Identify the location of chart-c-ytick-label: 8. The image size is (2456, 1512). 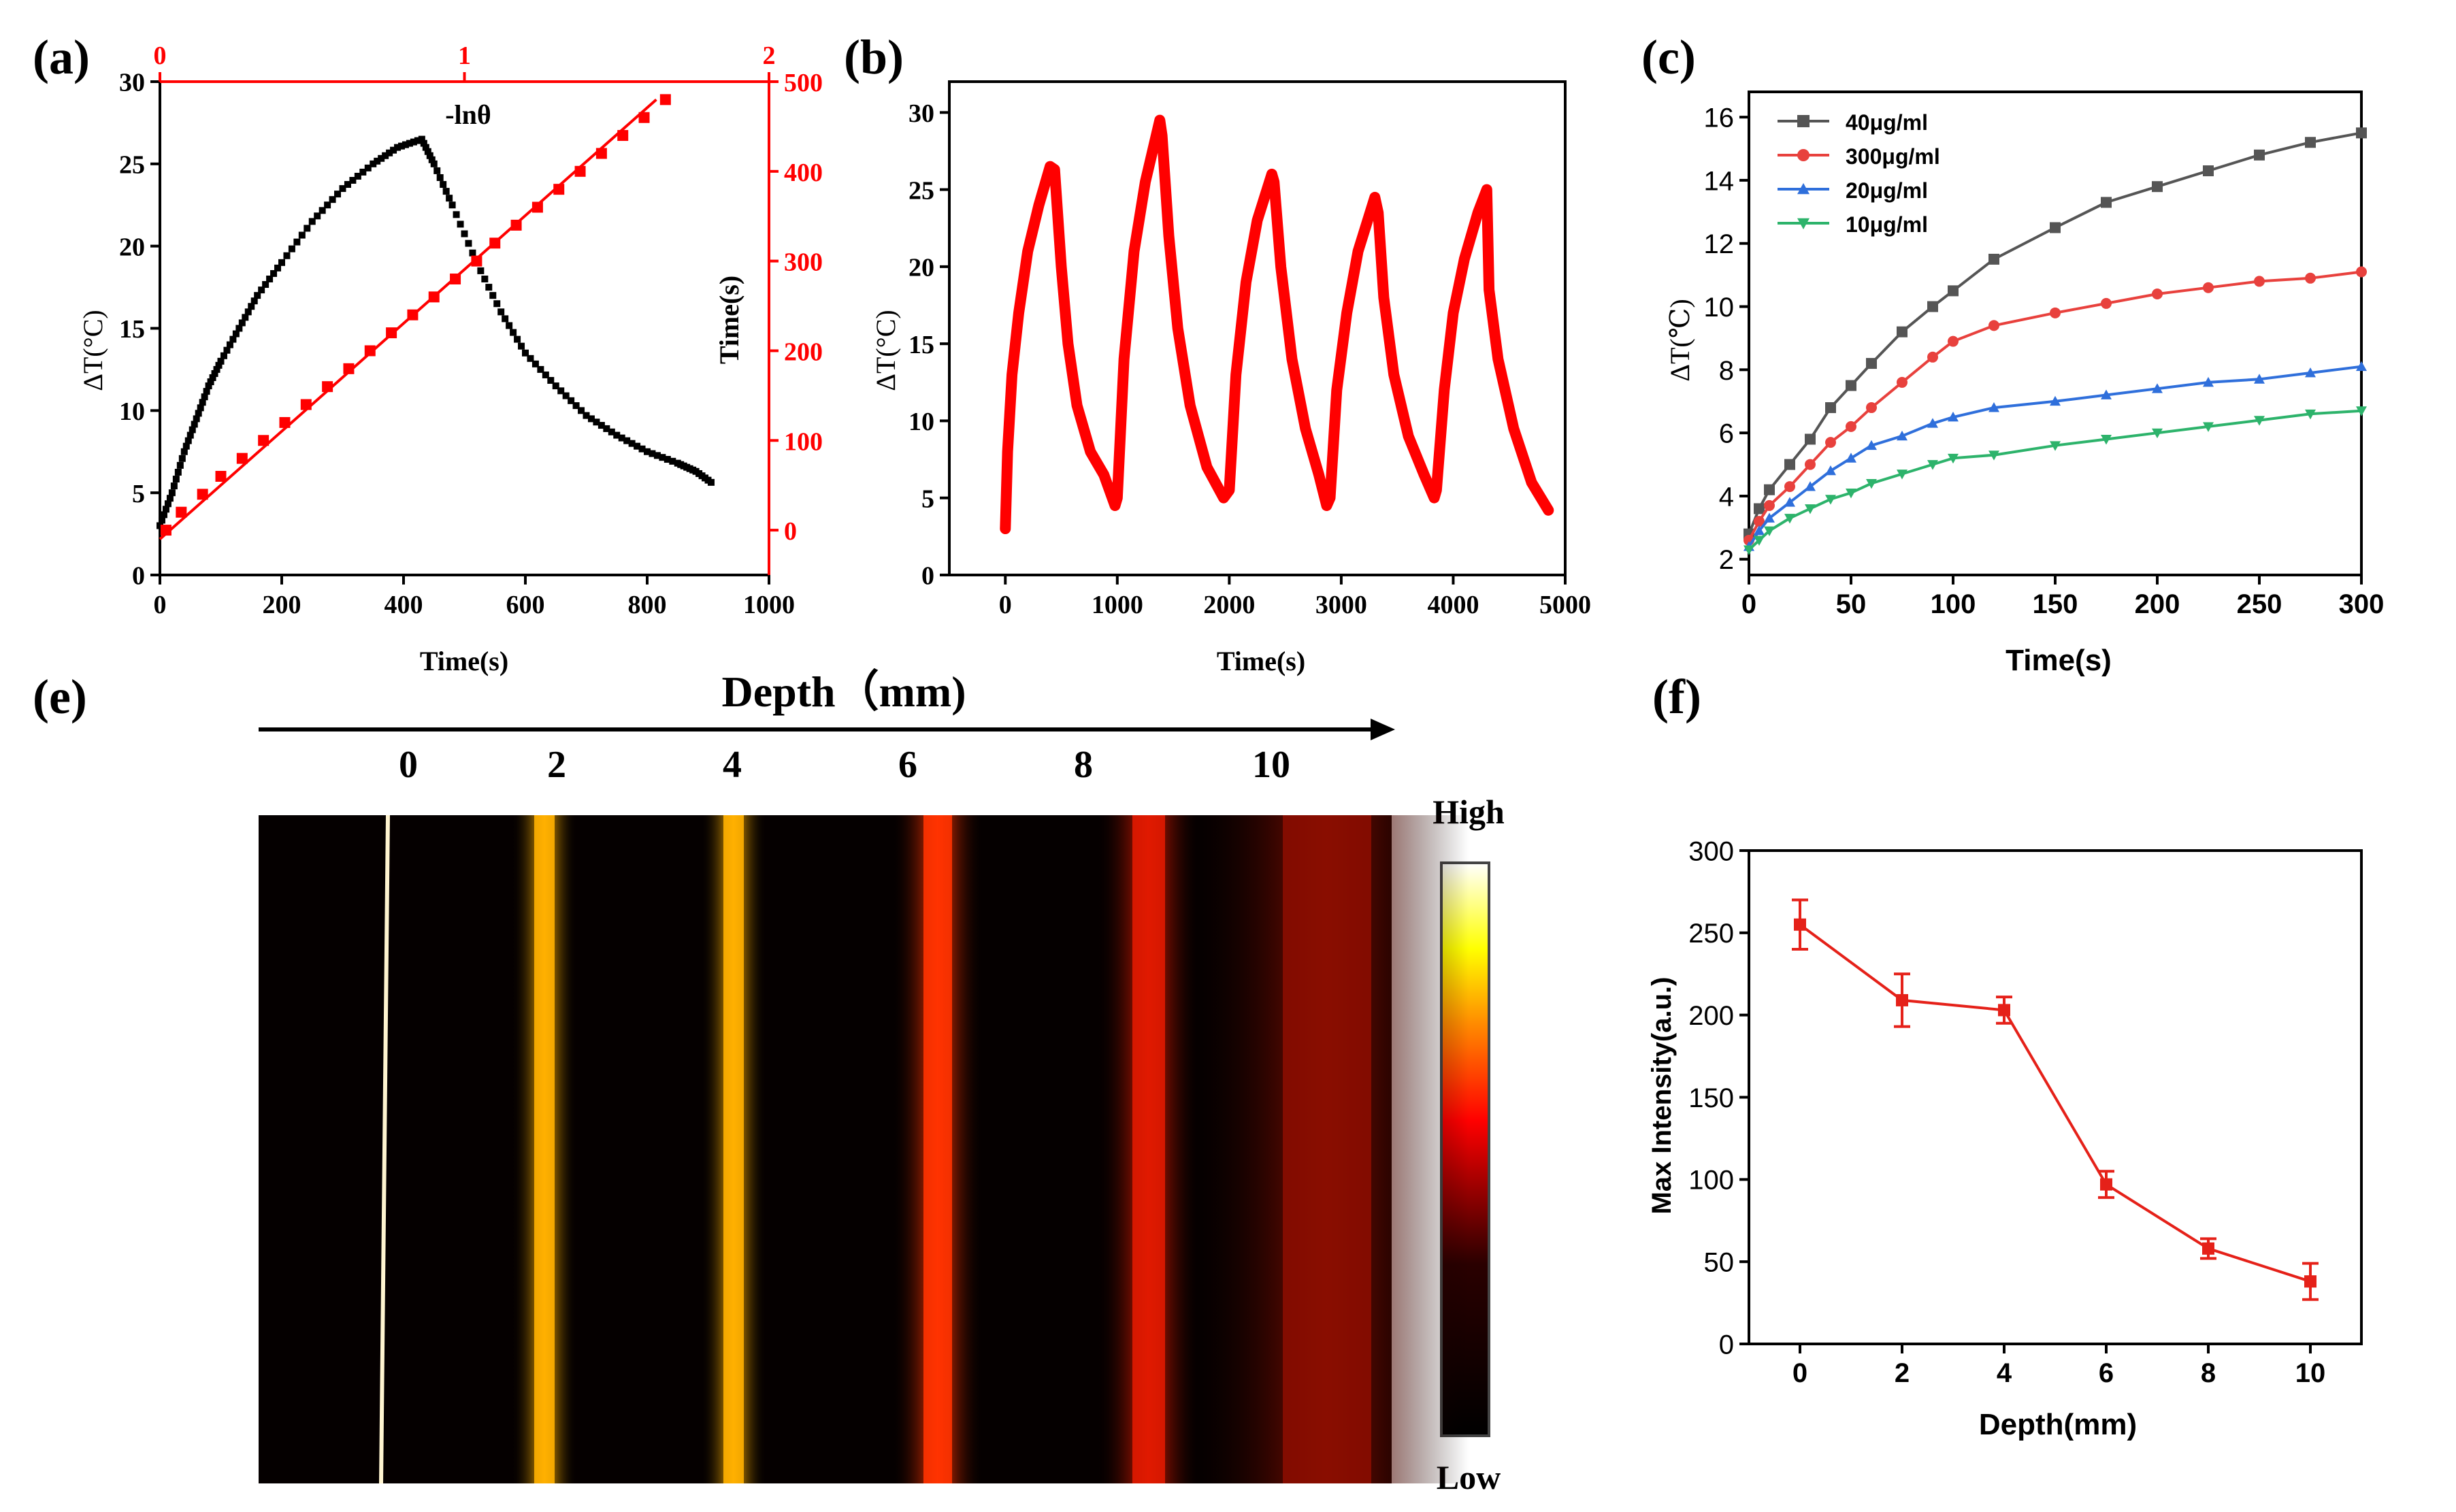
(1726, 371).